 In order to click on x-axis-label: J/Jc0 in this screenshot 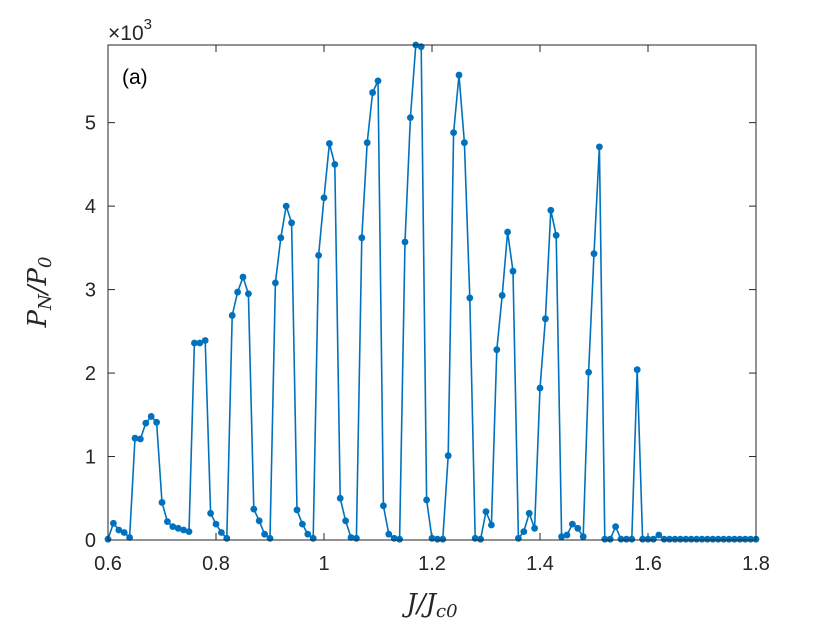, I will do `click(429, 605)`.